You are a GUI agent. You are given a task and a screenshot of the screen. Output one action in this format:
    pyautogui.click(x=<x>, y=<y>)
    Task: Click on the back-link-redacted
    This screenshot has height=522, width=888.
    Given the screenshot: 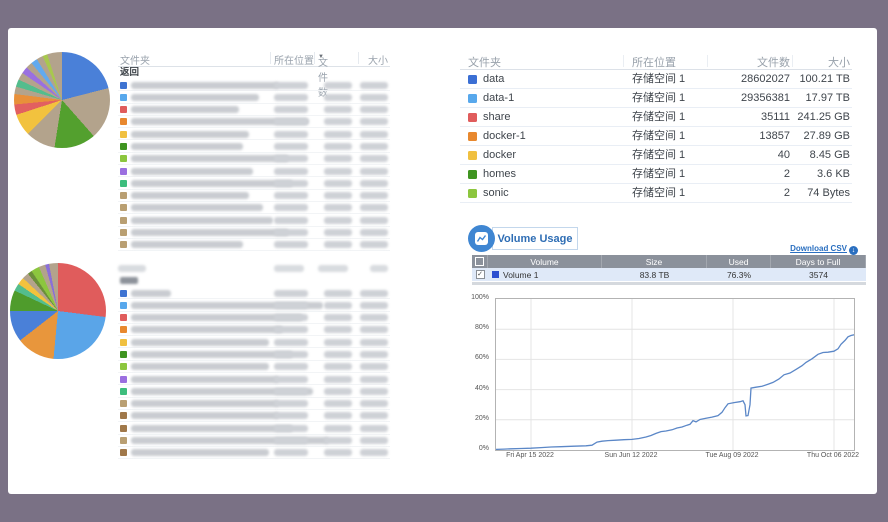 What is the action you would take?
    pyautogui.click(x=254, y=281)
    